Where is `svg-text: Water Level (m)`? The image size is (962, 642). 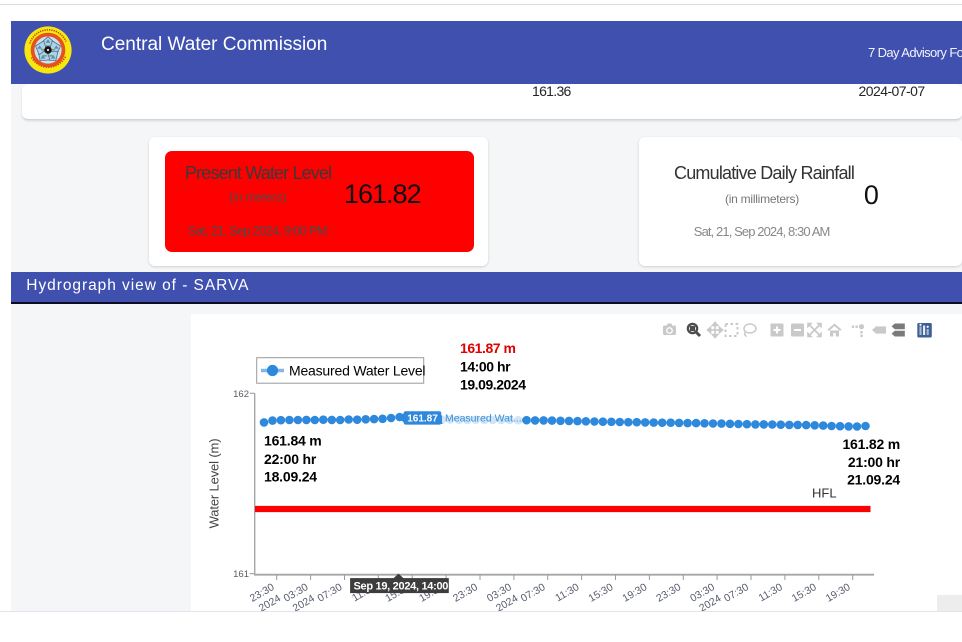 svg-text: Water Level (m) is located at coordinates (214, 484).